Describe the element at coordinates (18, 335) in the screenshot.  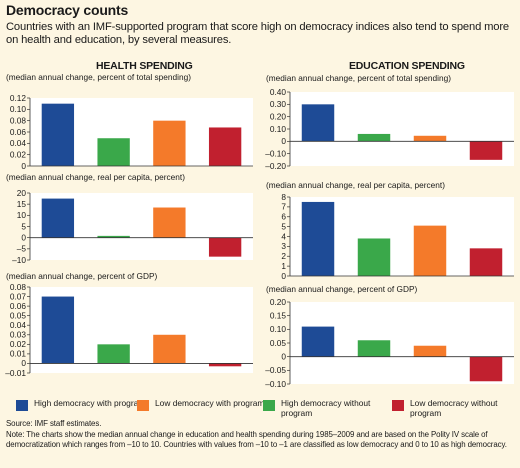
I see `y-tick-label: 0.03` at that location.